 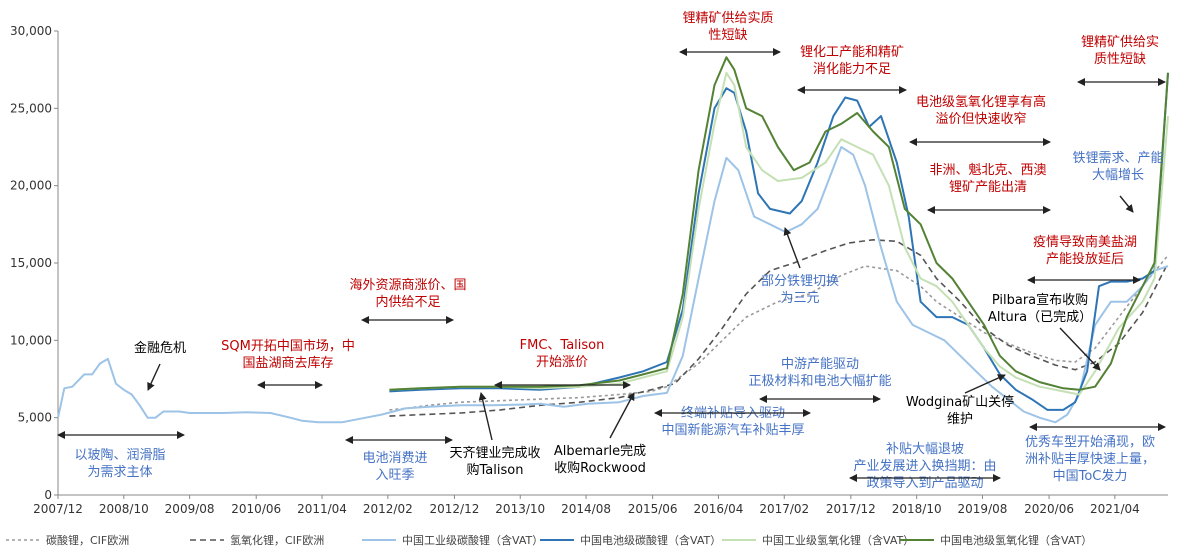 I want to click on annotation-text: 开始涨价, so click(x=562, y=362).